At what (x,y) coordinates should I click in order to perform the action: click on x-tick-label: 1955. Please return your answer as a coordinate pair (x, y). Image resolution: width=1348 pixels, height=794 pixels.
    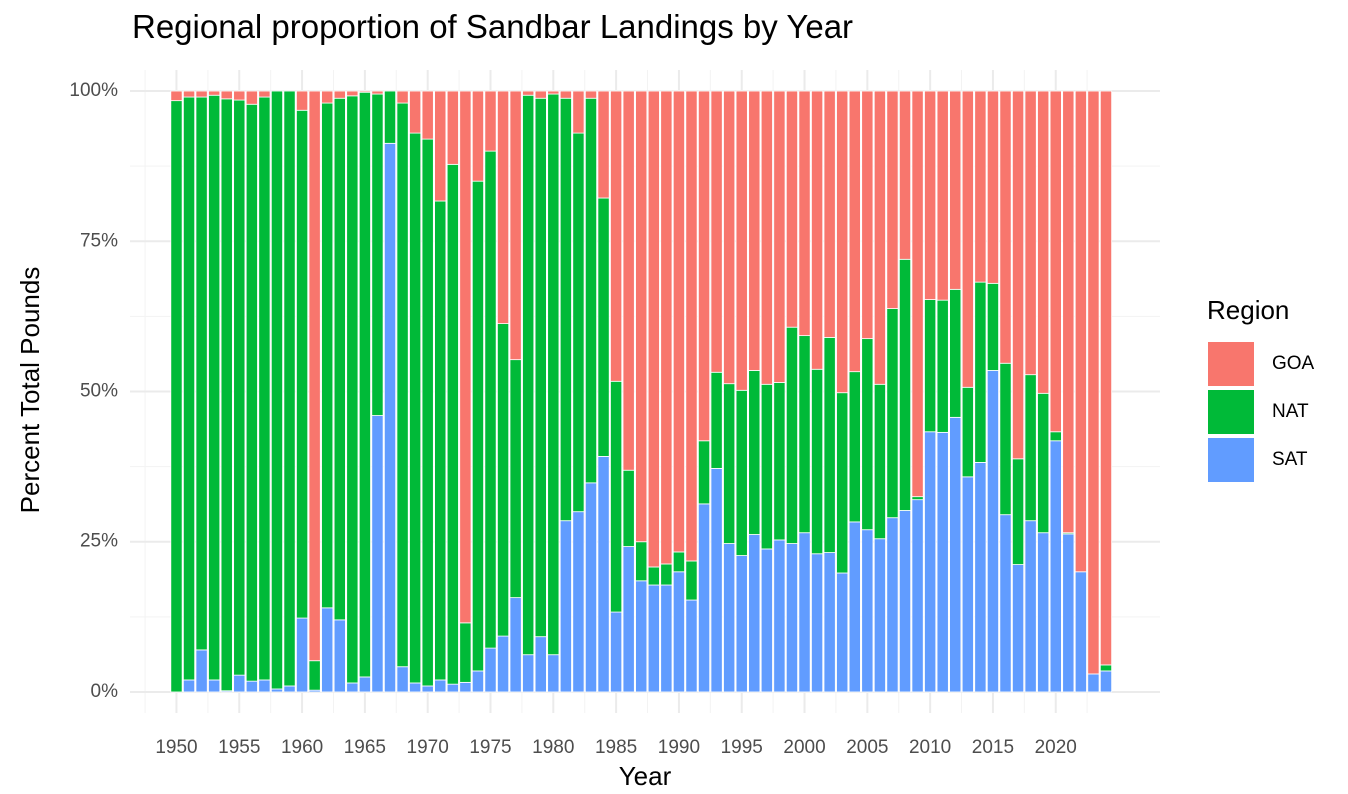
    Looking at the image, I should click on (239, 747).